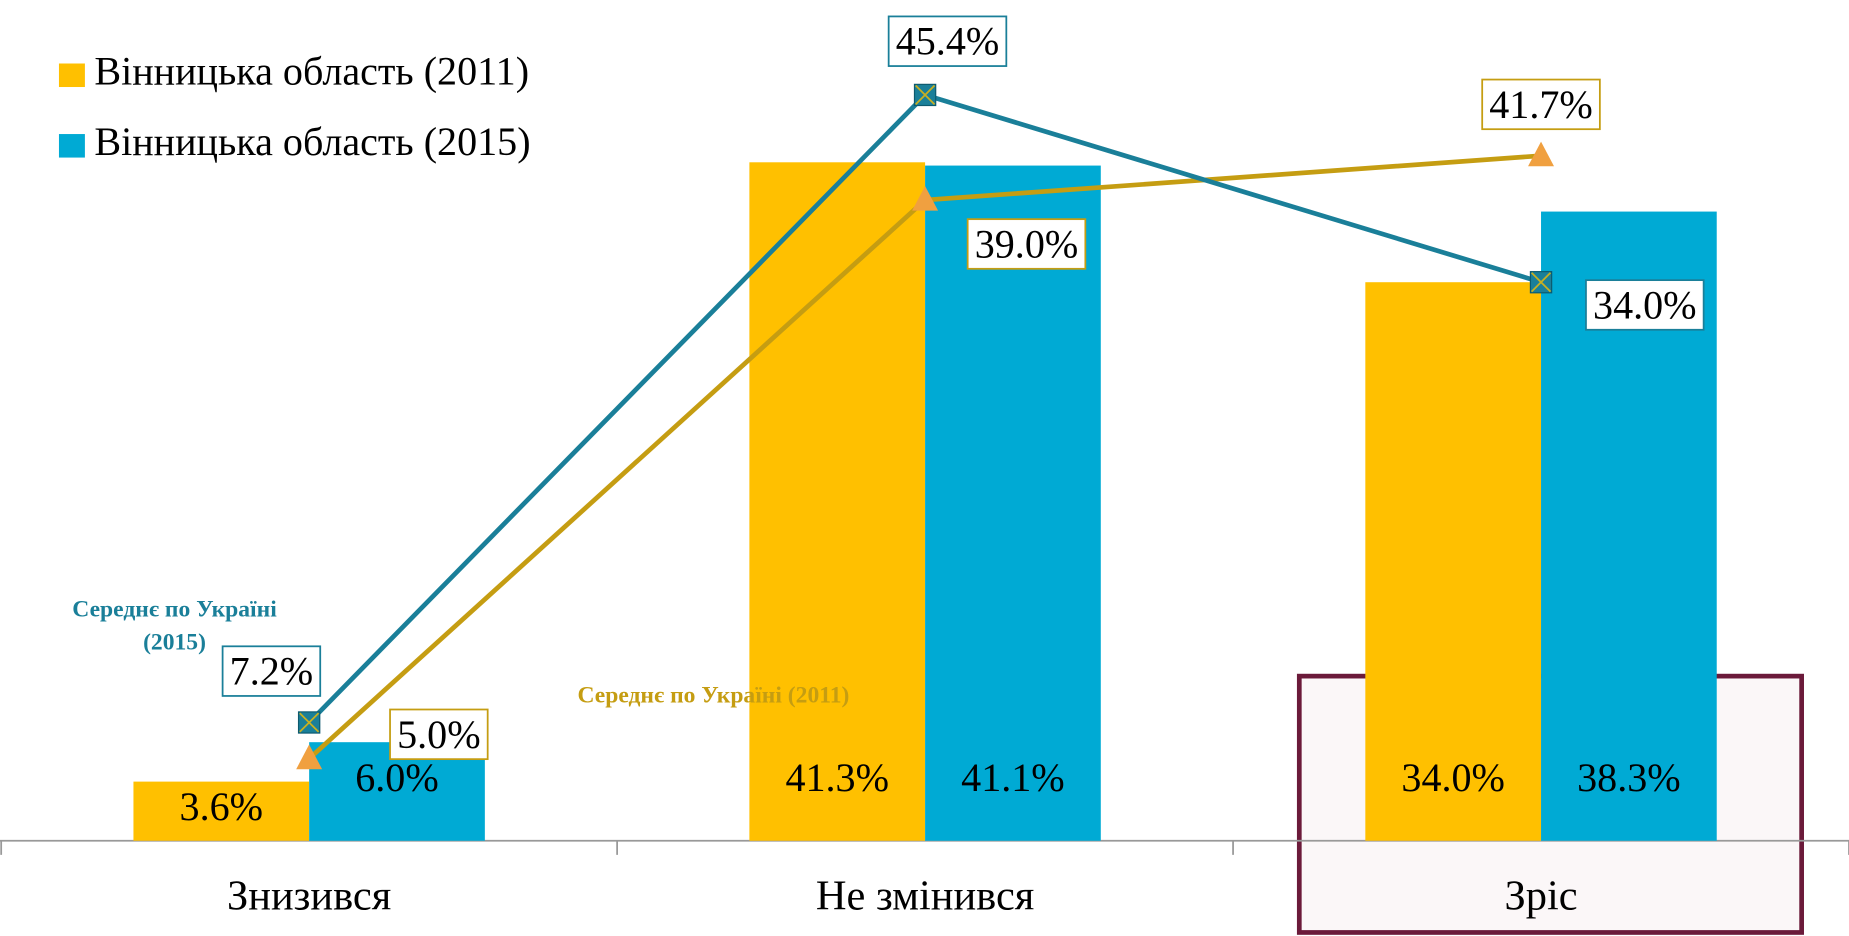 This screenshot has width=1849, height=936. What do you see at coordinates (174, 610) in the screenshot?
I see `line-series-name-part: Середнє по Україні` at bounding box center [174, 610].